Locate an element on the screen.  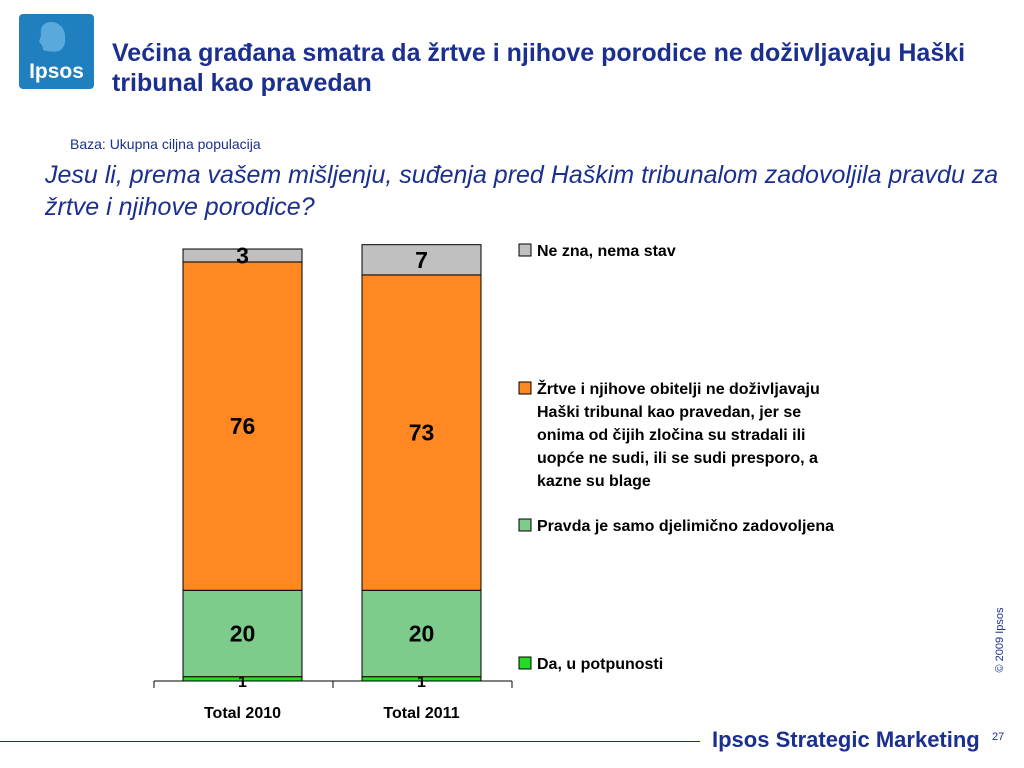
head-silhouette-icon is located at coordinates (52, 37).